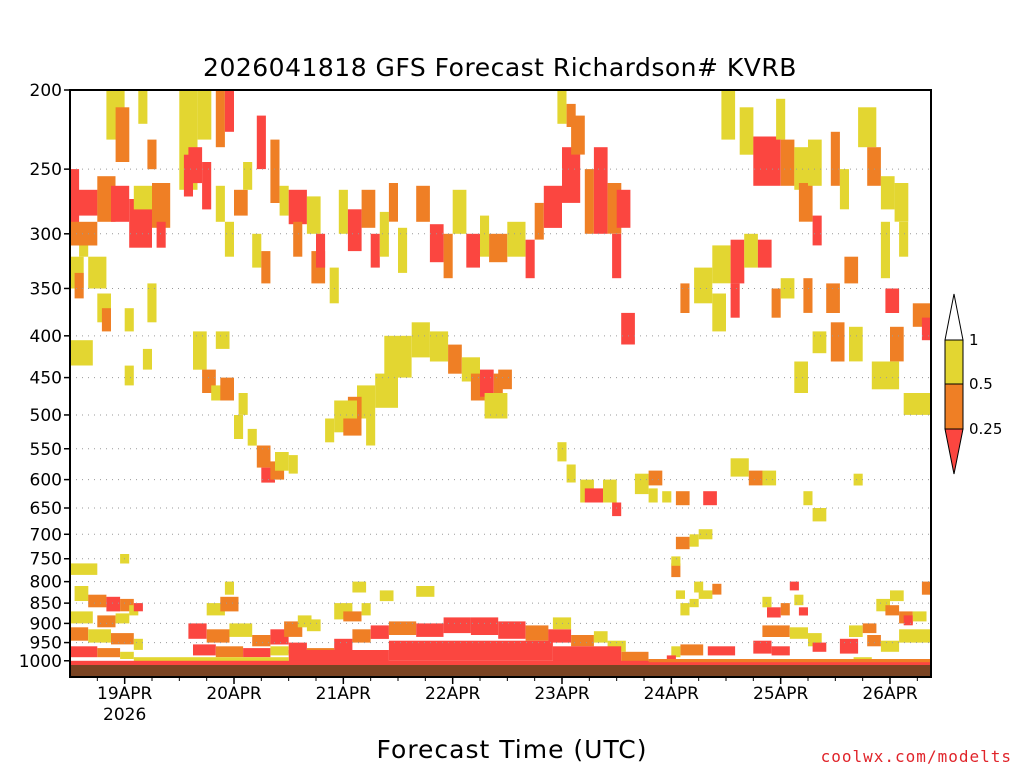 This screenshot has height=768, width=1024. Describe the element at coordinates (672, 694) in the screenshot. I see `x-tick-label: 24APR` at that location.